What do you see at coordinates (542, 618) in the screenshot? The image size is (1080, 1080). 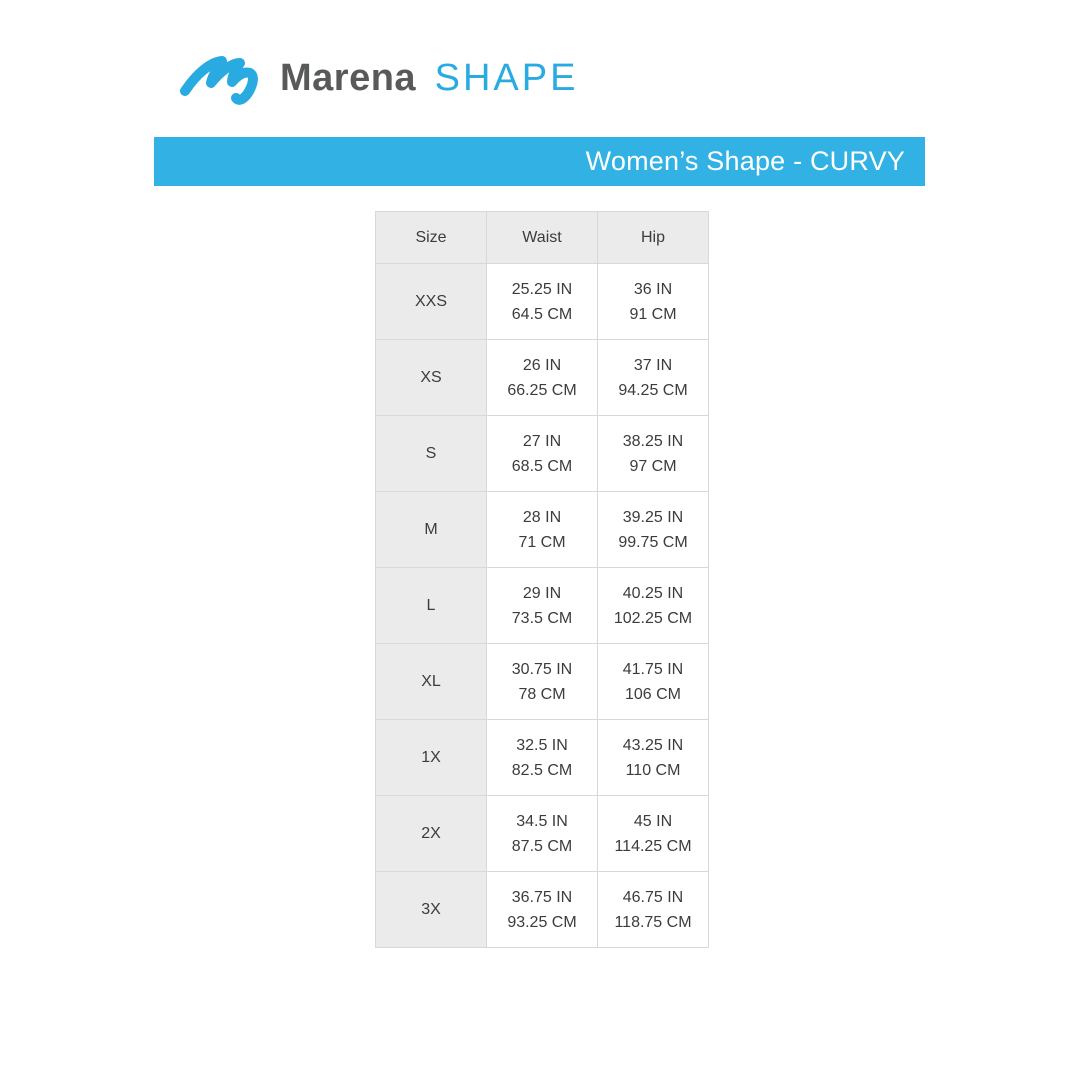 I see `waist-cm: 73.5 CM` at bounding box center [542, 618].